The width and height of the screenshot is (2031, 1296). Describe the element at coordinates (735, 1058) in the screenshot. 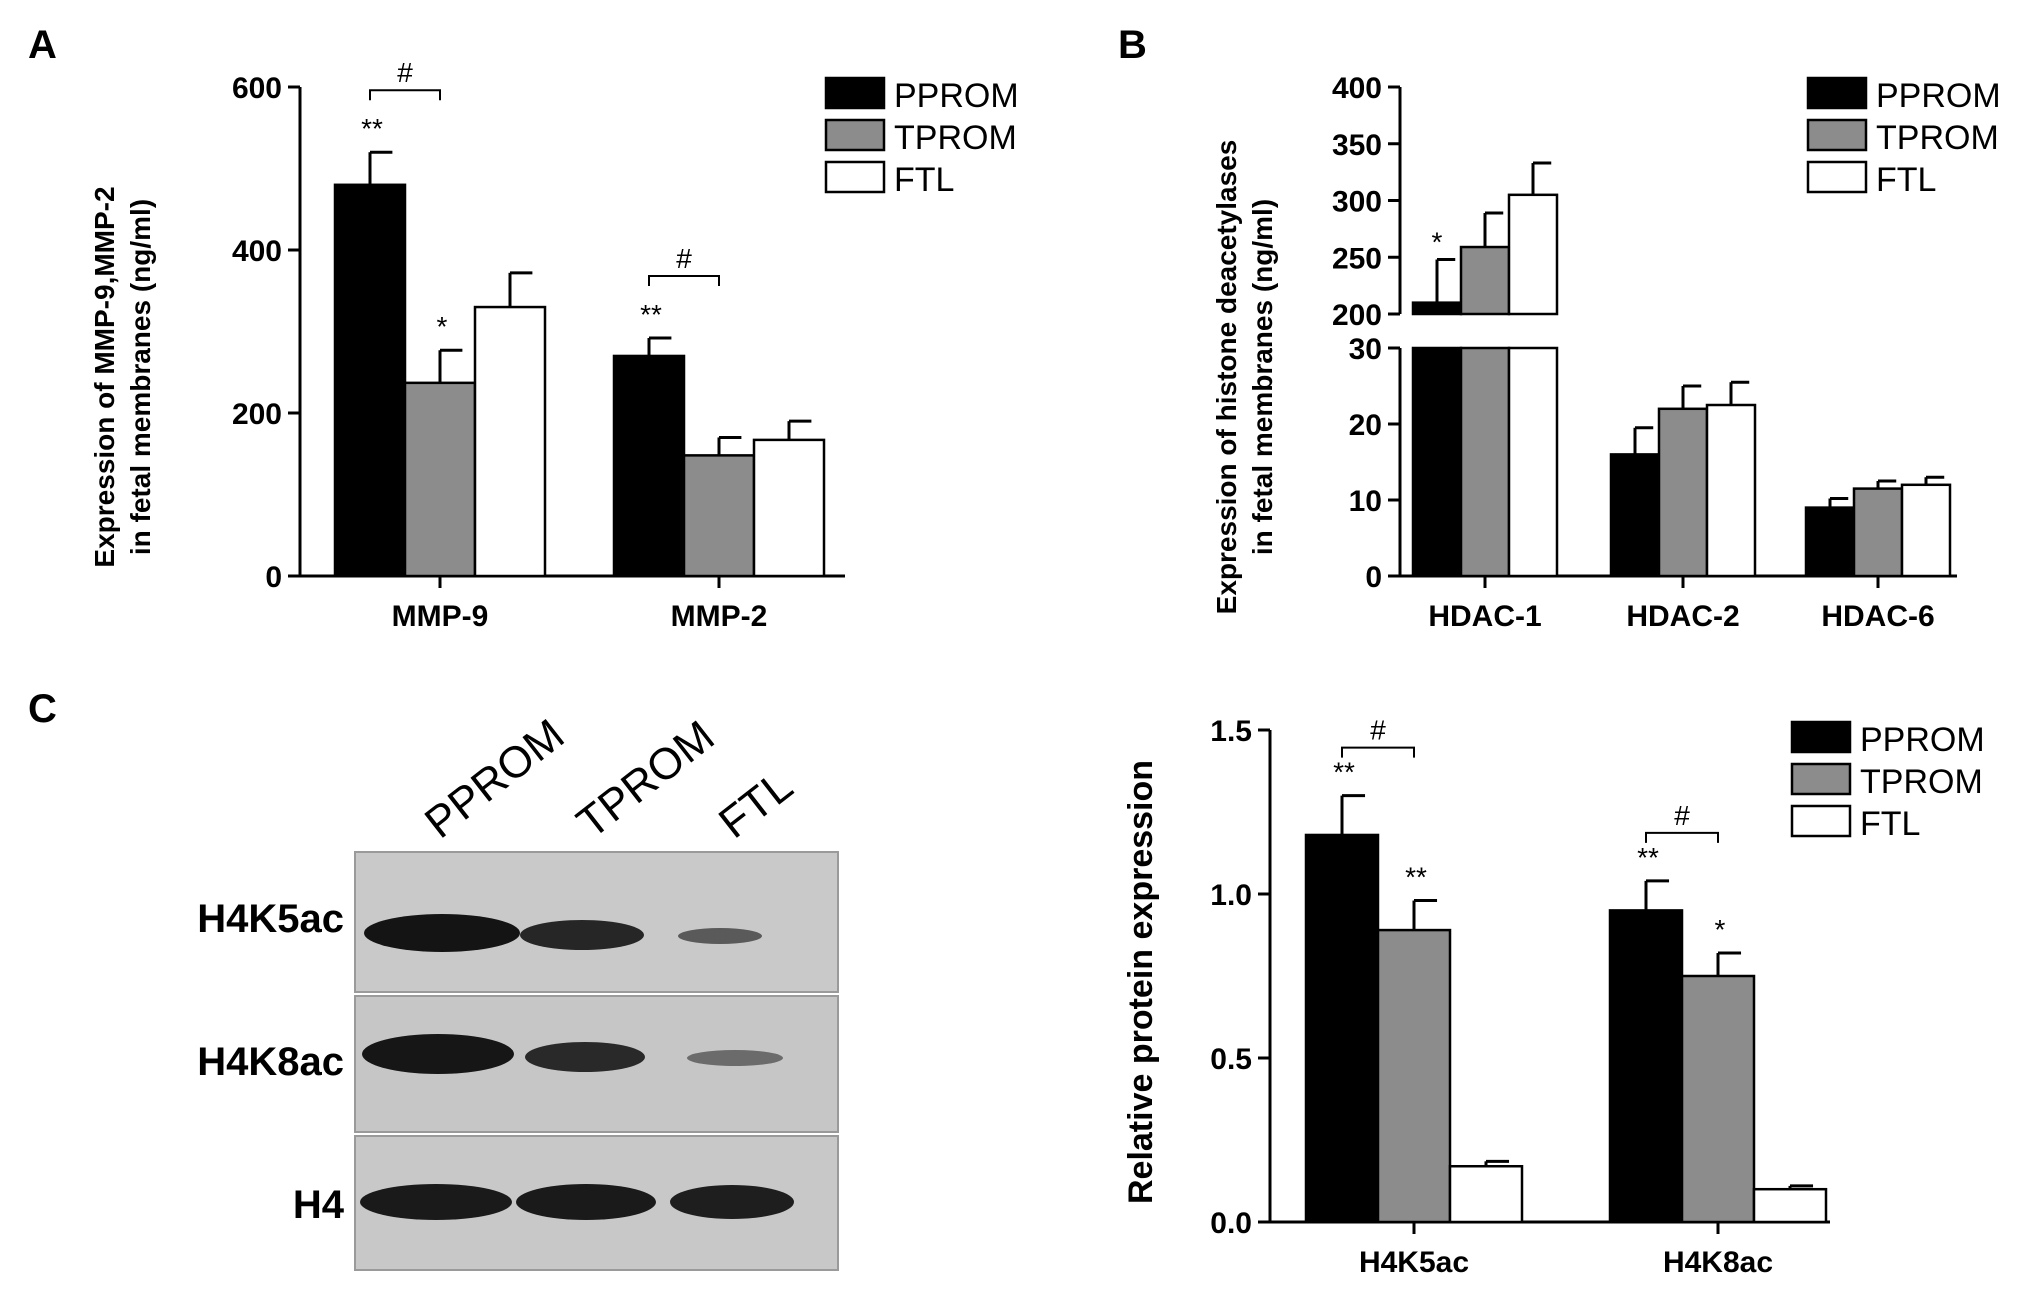

I see `band-h4k8ac-ftl` at that location.